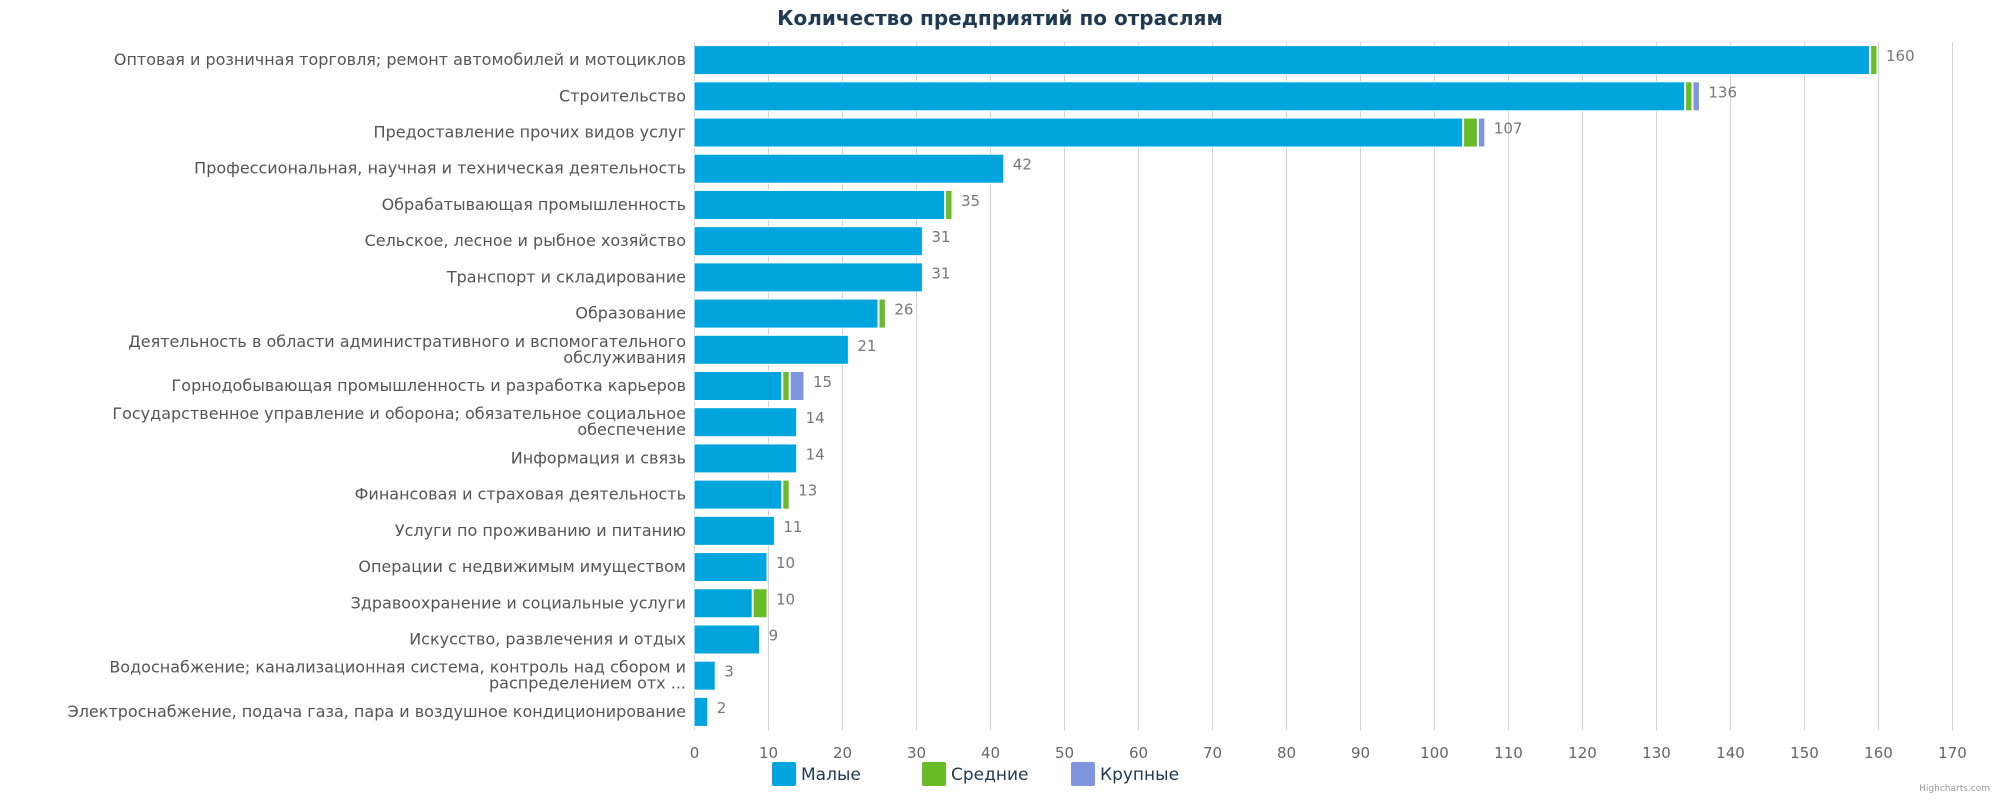  Describe the element at coordinates (1138, 753) in the screenshot. I see `x-tick-label: 60` at that location.